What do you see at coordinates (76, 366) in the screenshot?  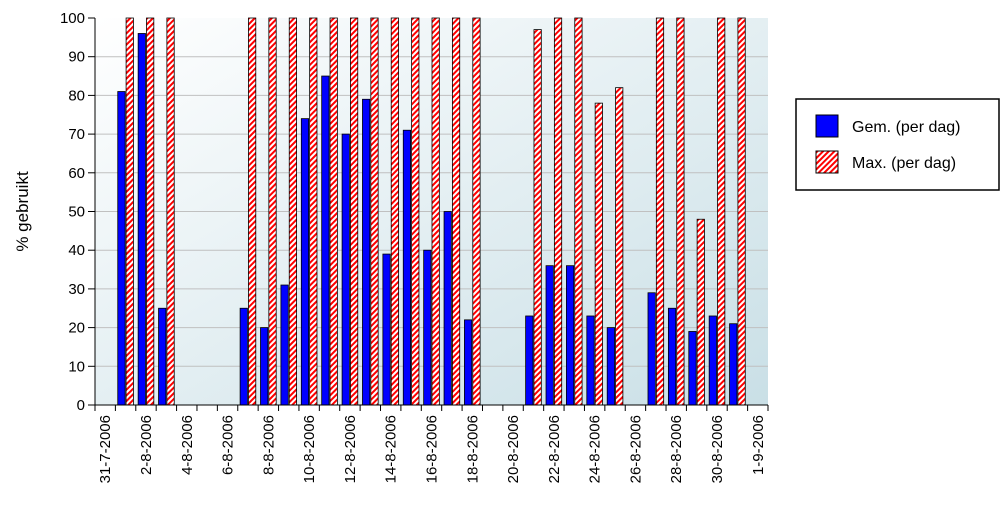 I see `y-tick-label: 10` at bounding box center [76, 366].